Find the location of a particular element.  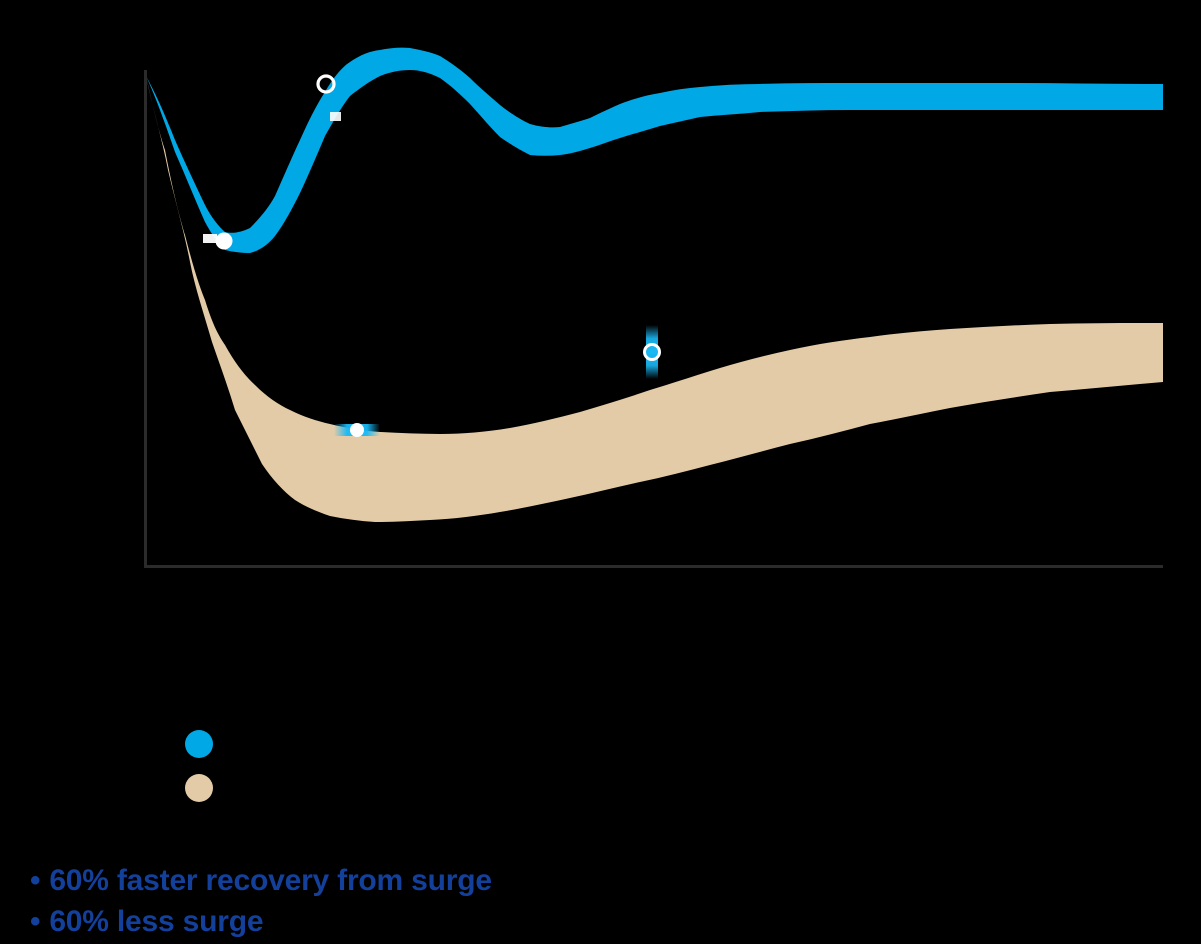

tan-vertical-ring is located at coordinates (652, 352).